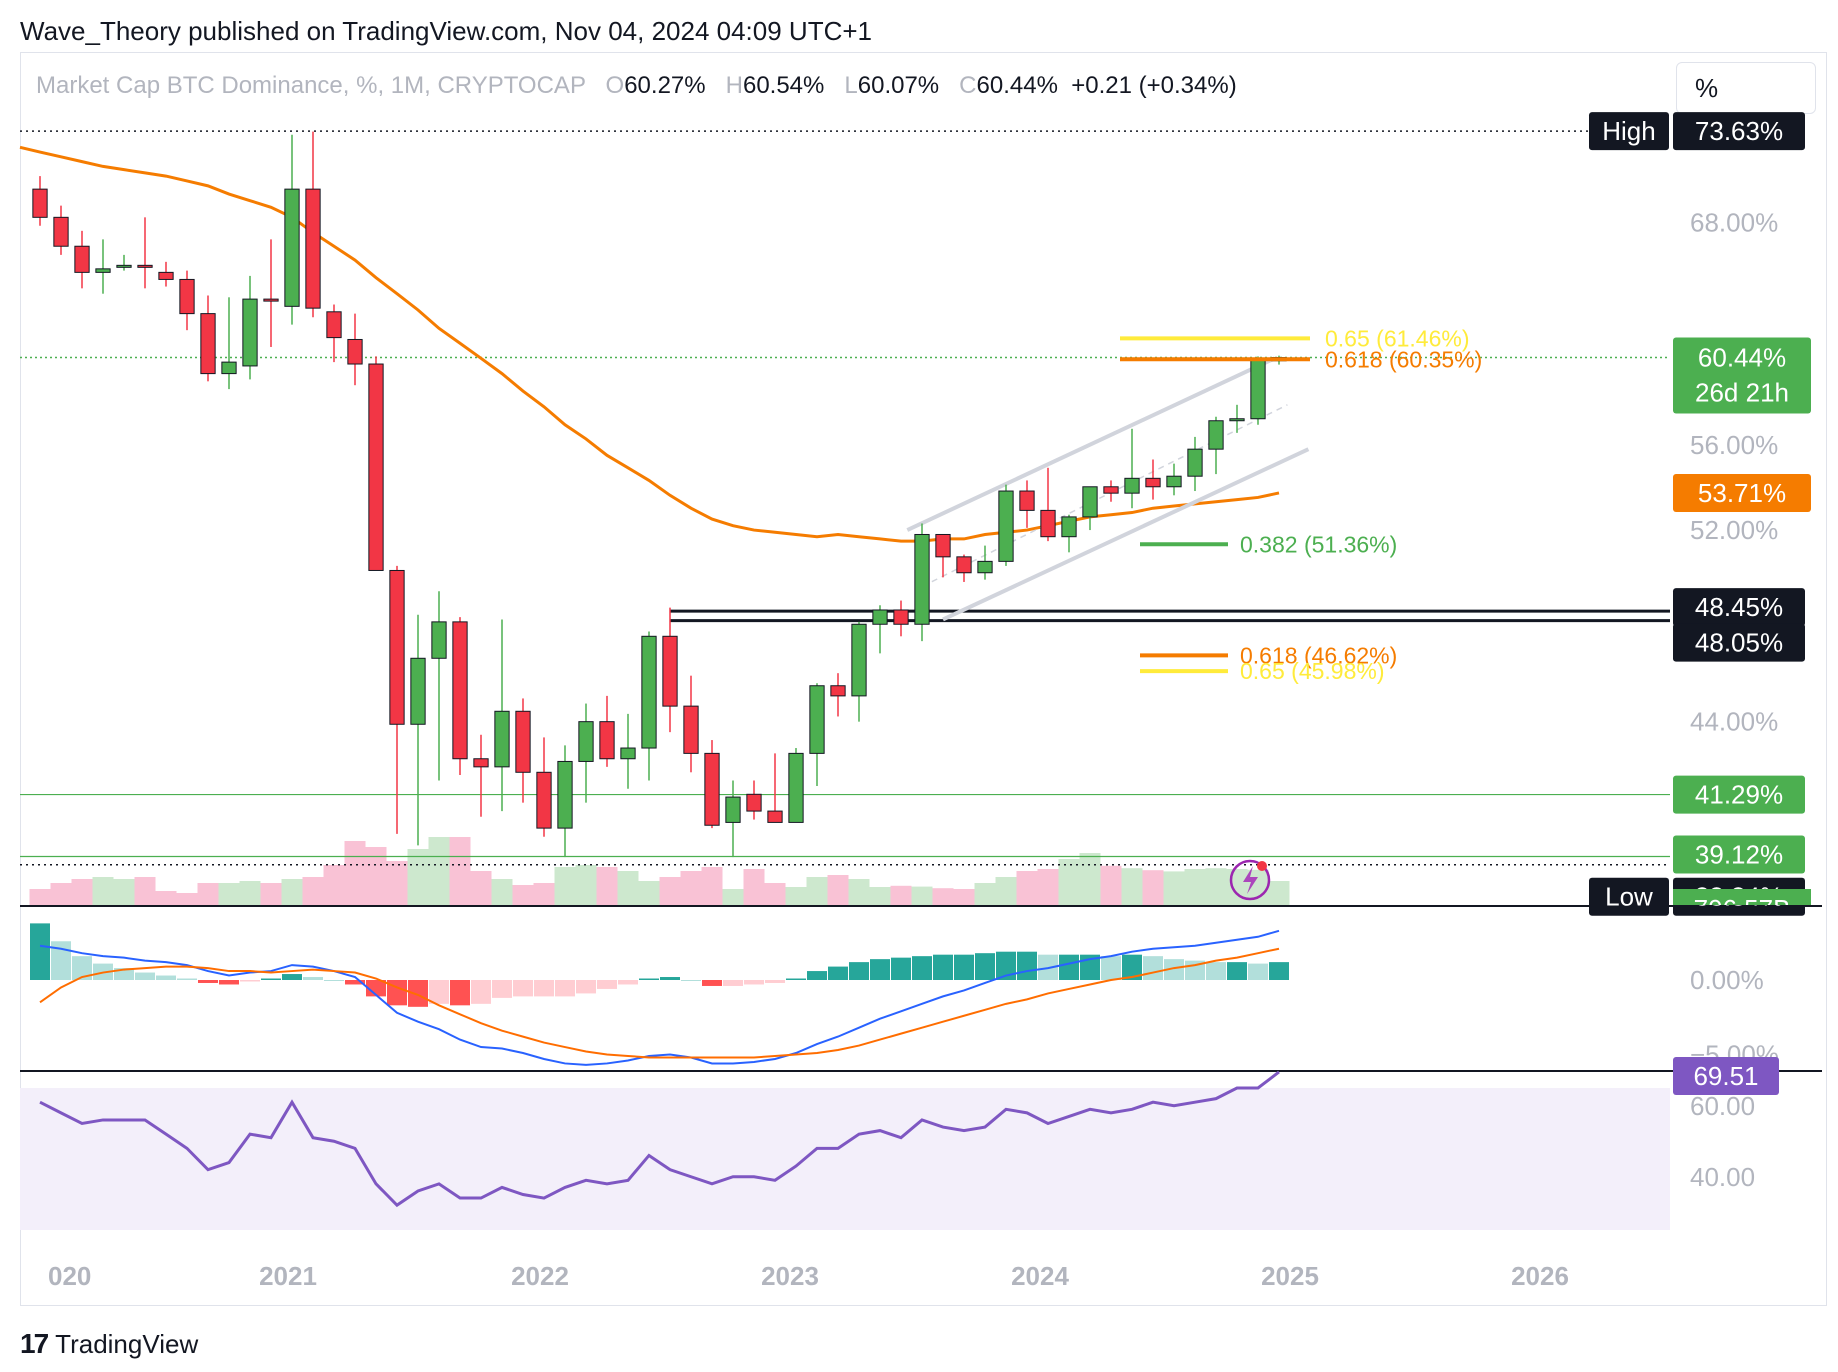  What do you see at coordinates (1734, 445) in the screenshot?
I see `y-tick-label: 56.00%` at bounding box center [1734, 445].